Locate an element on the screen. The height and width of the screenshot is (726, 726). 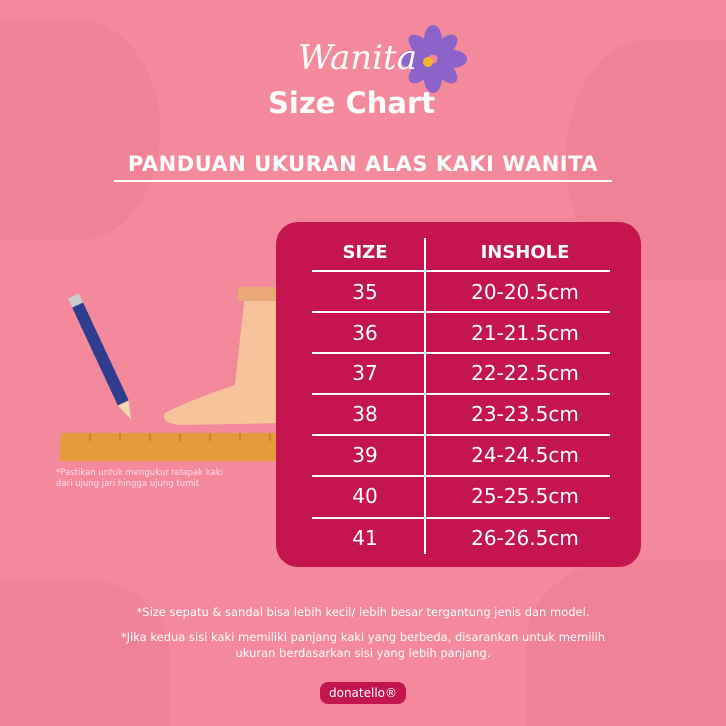
table-row: 41 26-26.5cm is located at coordinates (460, 538).